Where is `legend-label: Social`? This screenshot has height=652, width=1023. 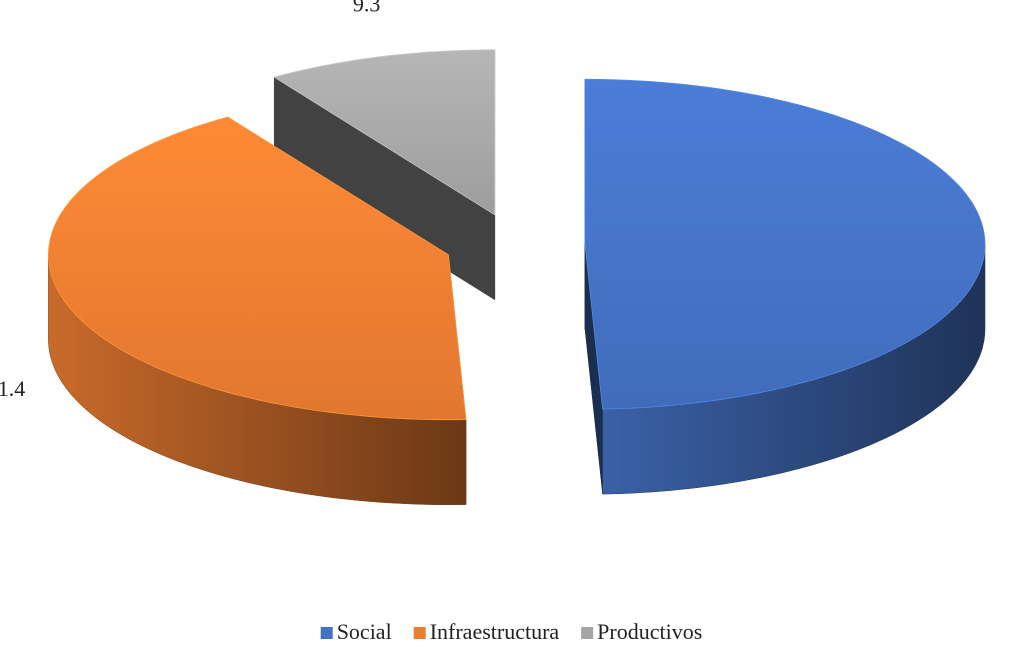
legend-label: Social is located at coordinates (364, 631).